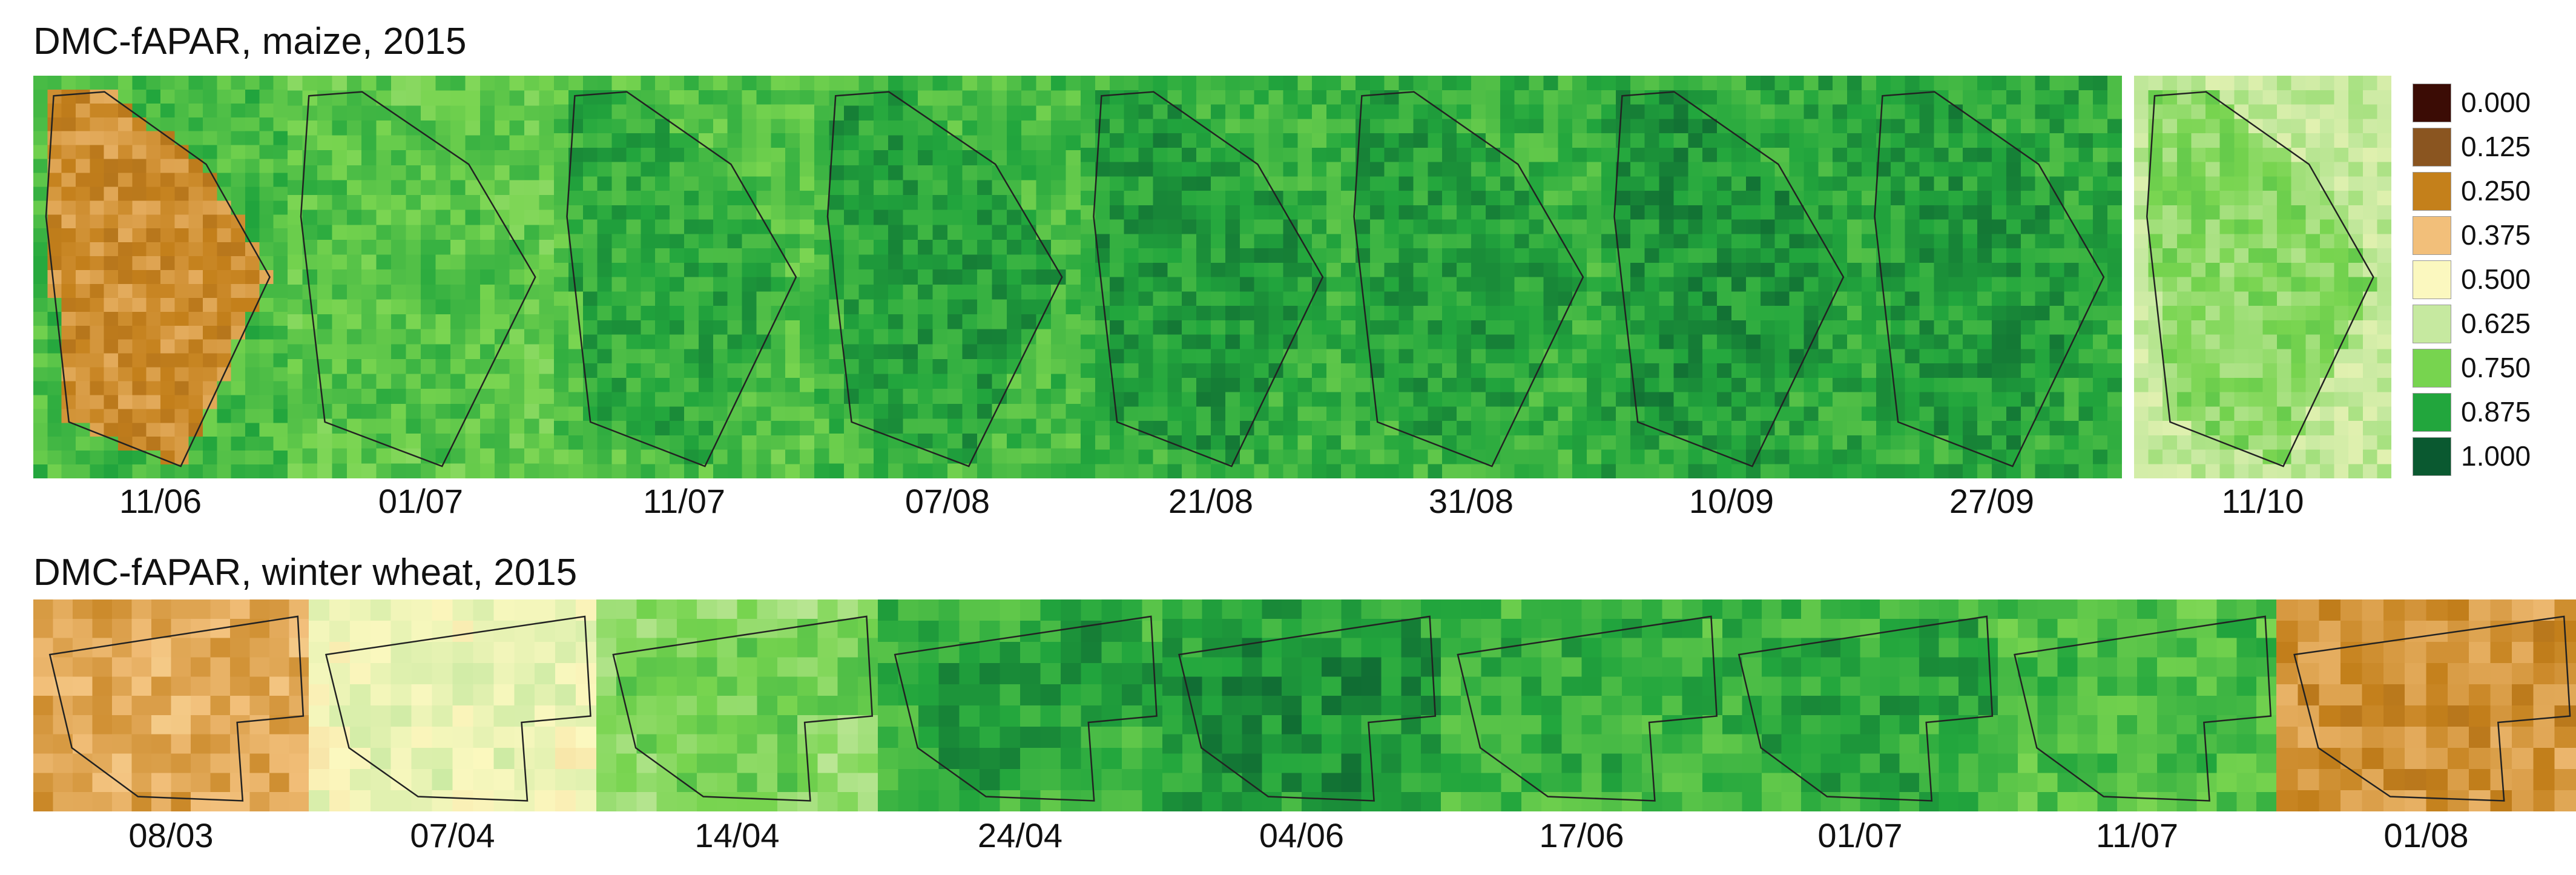 Image resolution: width=2576 pixels, height=875 pixels. I want to click on maize-acquisition-date-label: 11/10, so click(2262, 501).